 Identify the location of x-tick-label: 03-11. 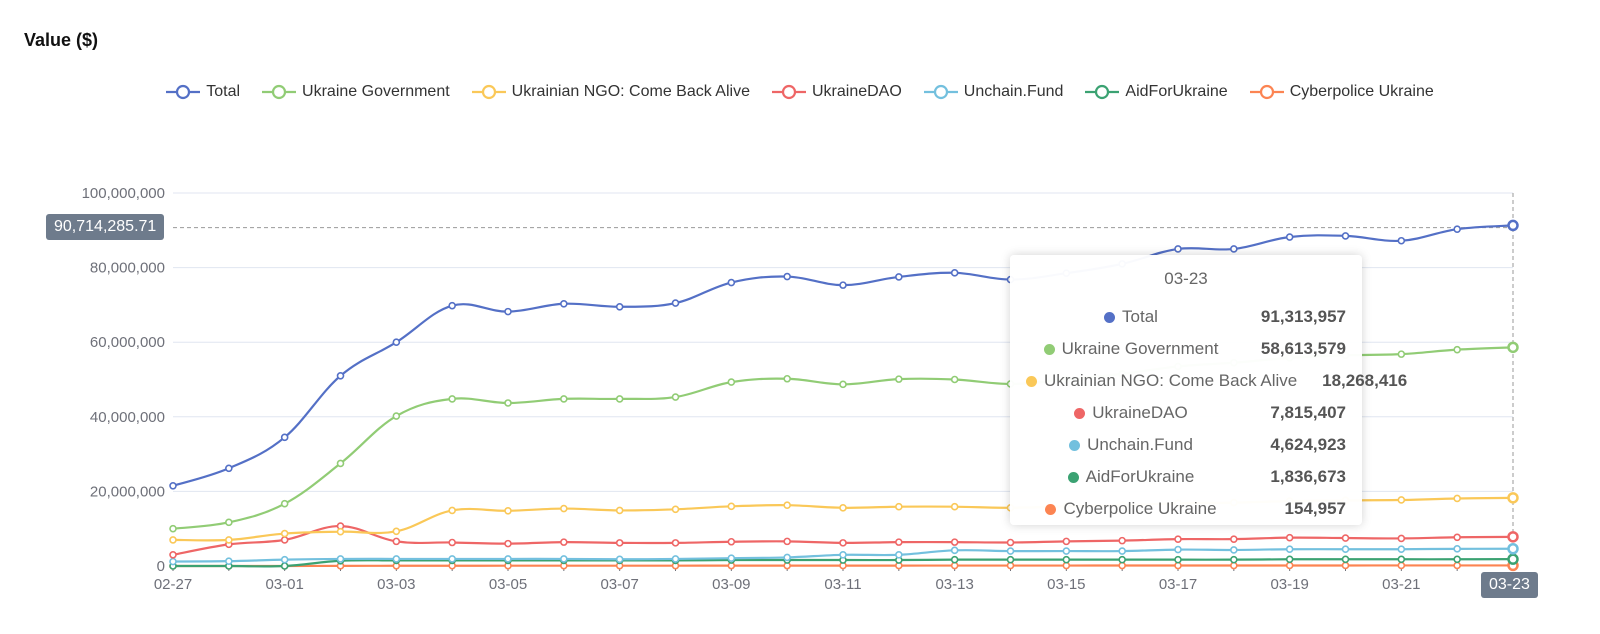
(842, 584).